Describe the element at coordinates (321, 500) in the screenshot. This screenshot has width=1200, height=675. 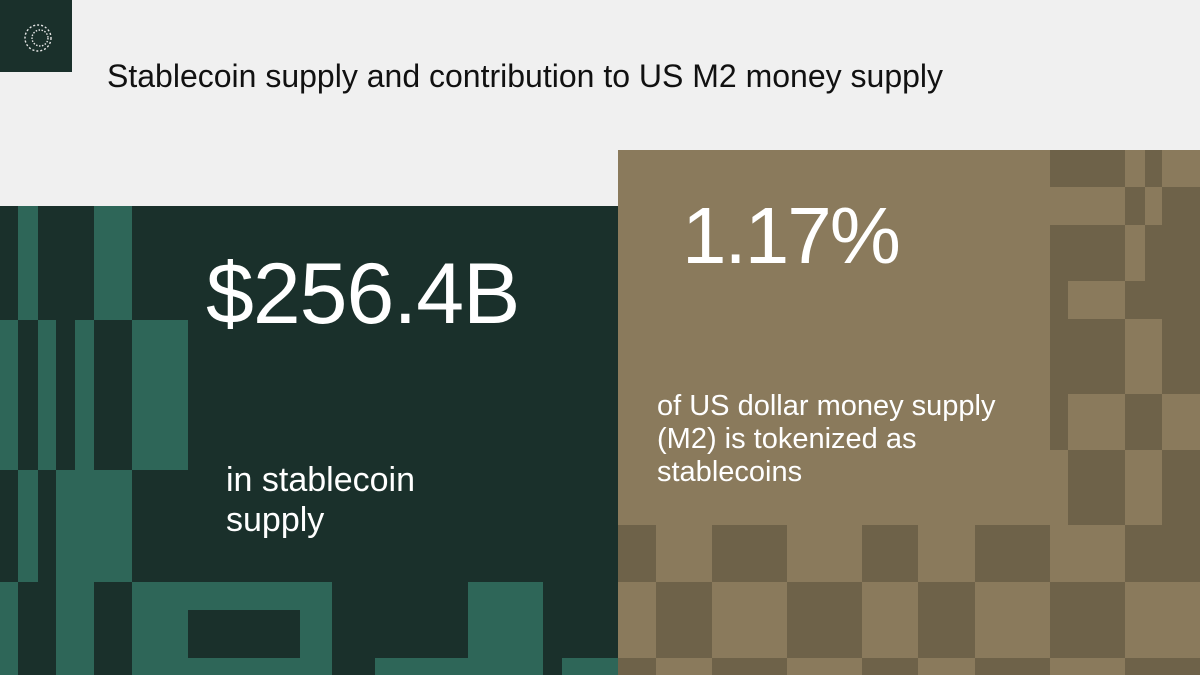
I see `stat-caption: in stablecoin supply` at that location.